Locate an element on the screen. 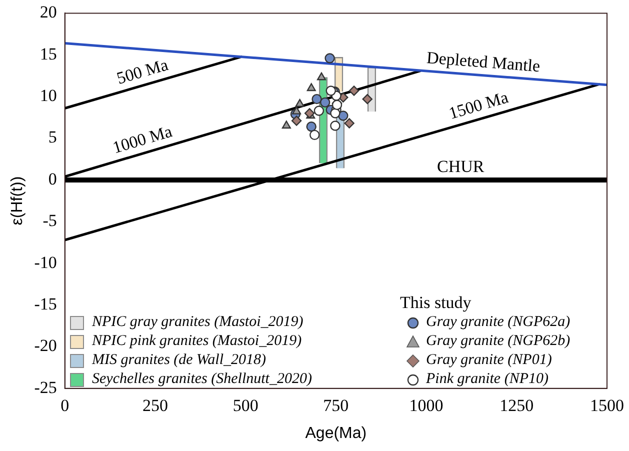 The height and width of the screenshot is (451, 629). text: 500 Ma is located at coordinates (142, 71).